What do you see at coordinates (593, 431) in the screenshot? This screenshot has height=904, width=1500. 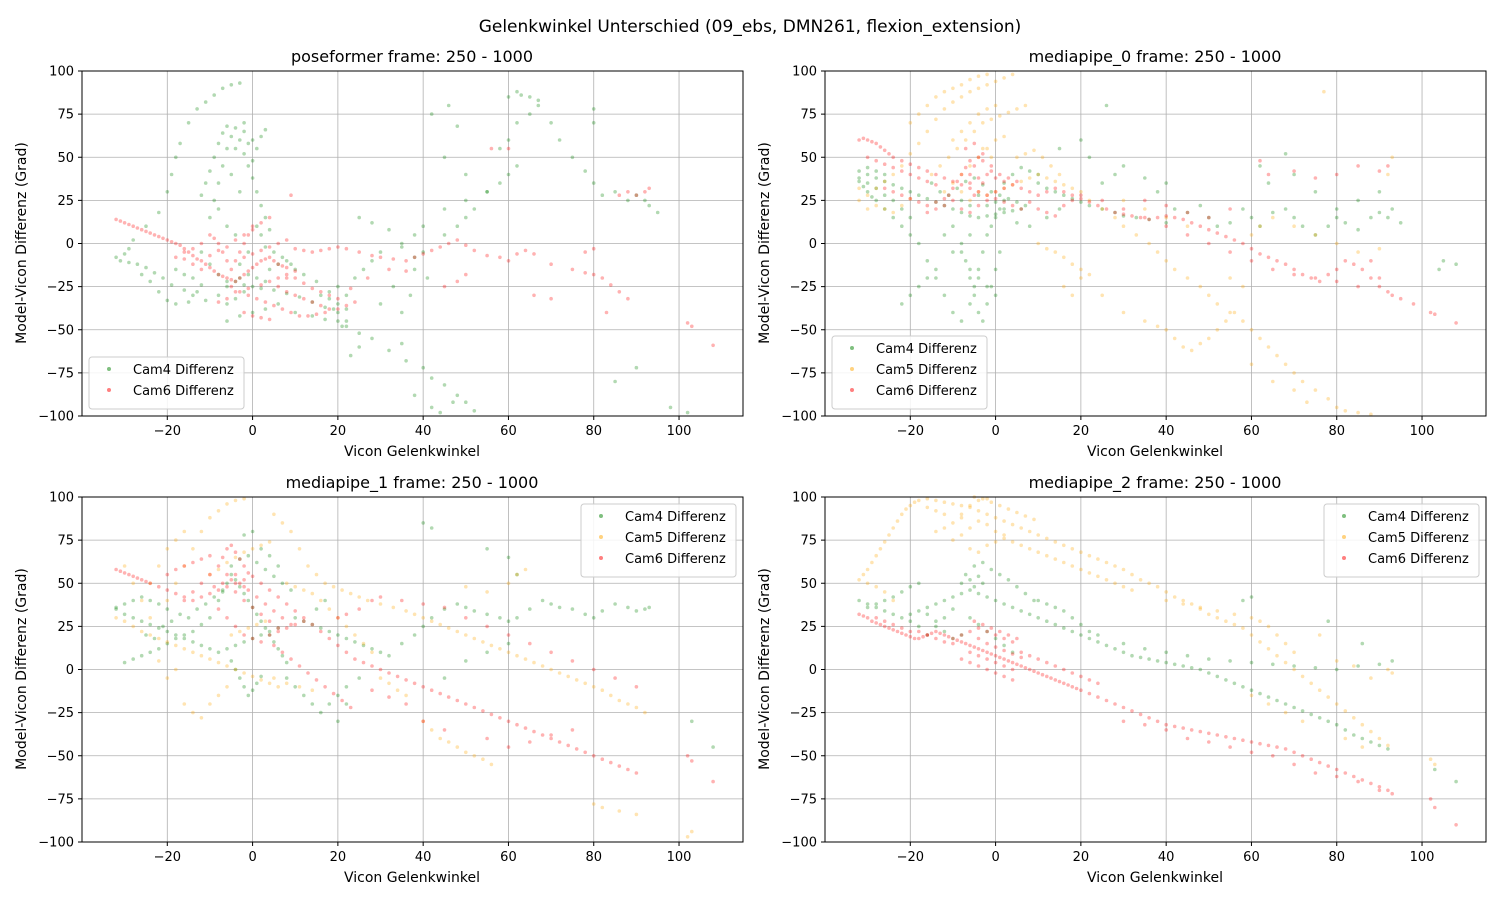 I see `x-tick-label: 80` at bounding box center [593, 431].